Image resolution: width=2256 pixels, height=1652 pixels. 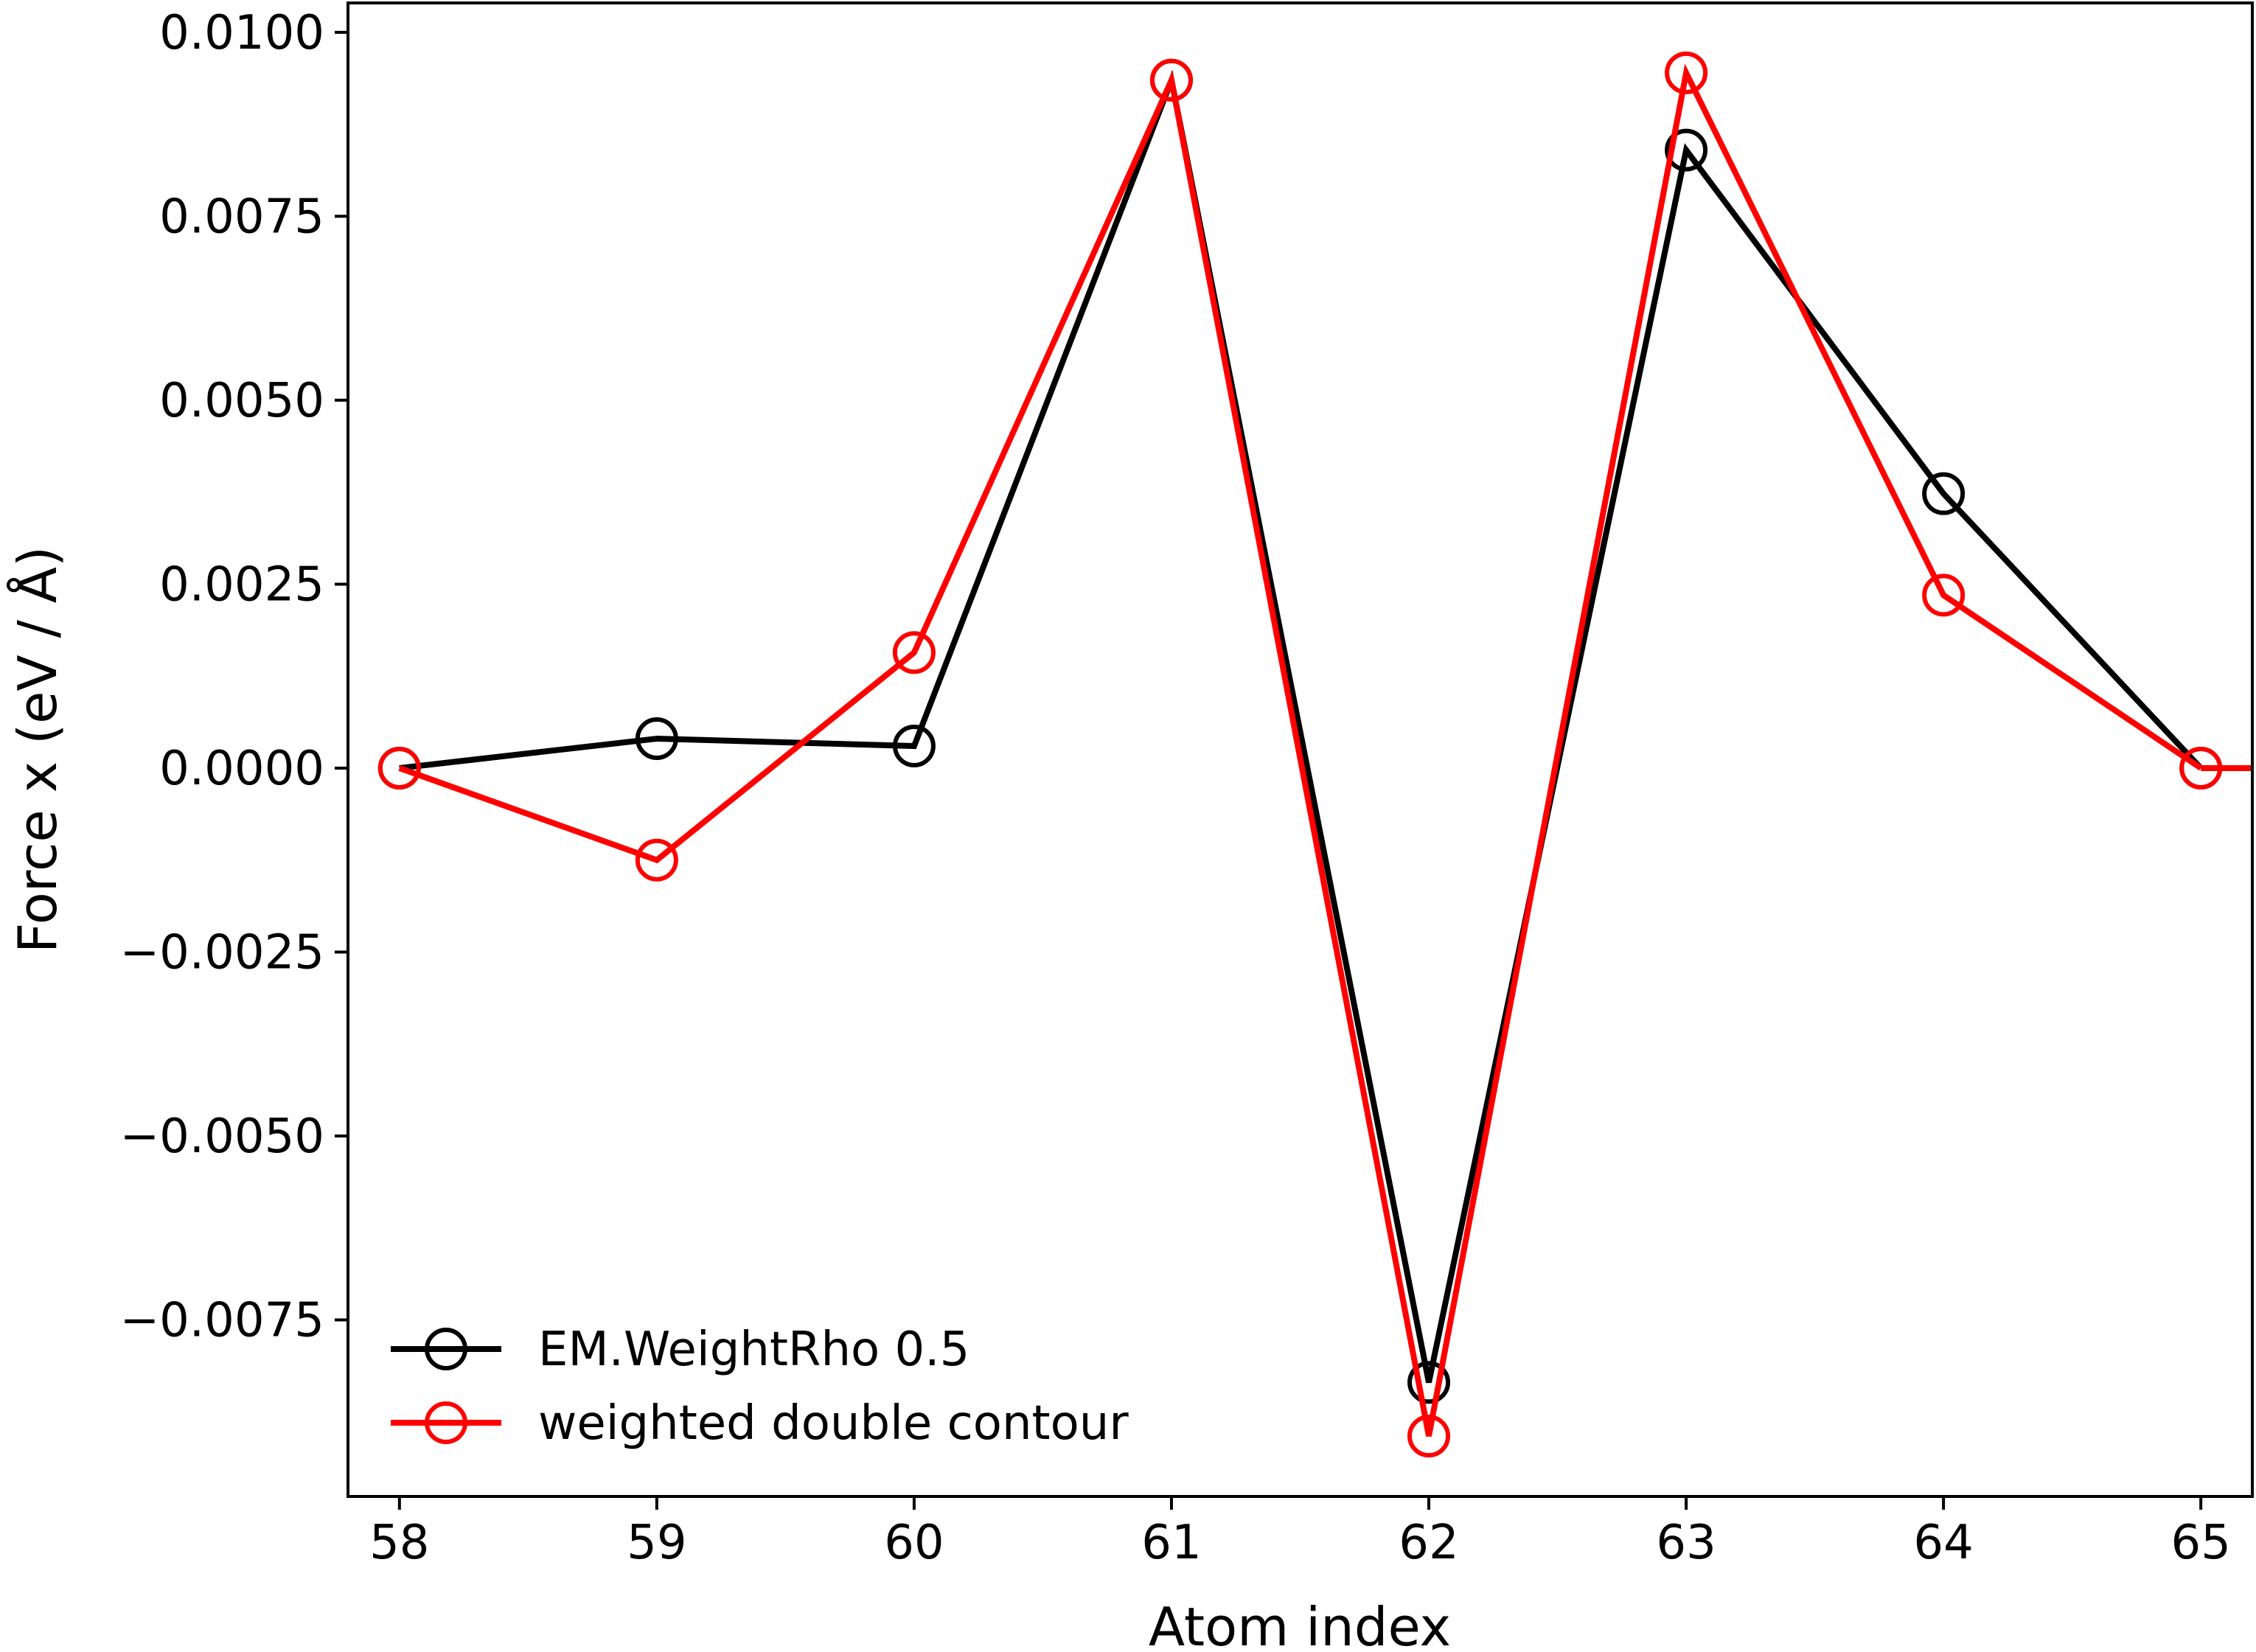 What do you see at coordinates (241, 401) in the screenshot?
I see `y-tick-label: 0.0050` at bounding box center [241, 401].